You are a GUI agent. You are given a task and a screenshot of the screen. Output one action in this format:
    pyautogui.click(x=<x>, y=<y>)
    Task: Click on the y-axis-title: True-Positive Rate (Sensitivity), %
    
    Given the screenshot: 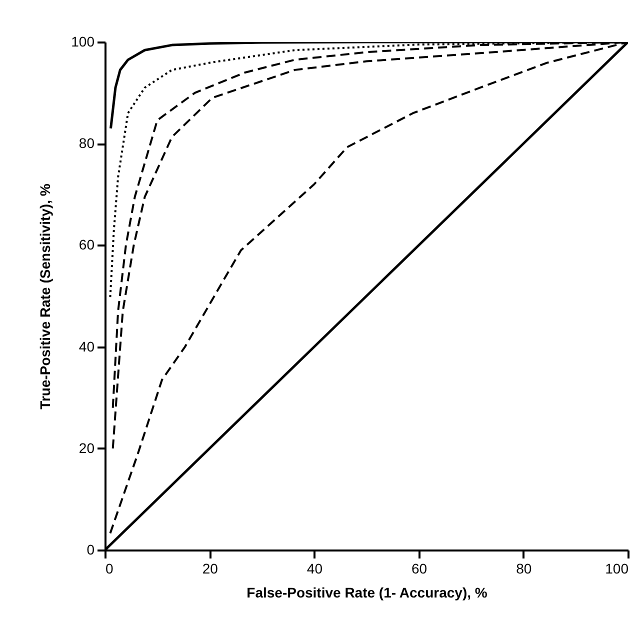 What is the action you would take?
    pyautogui.click(x=45, y=296)
    